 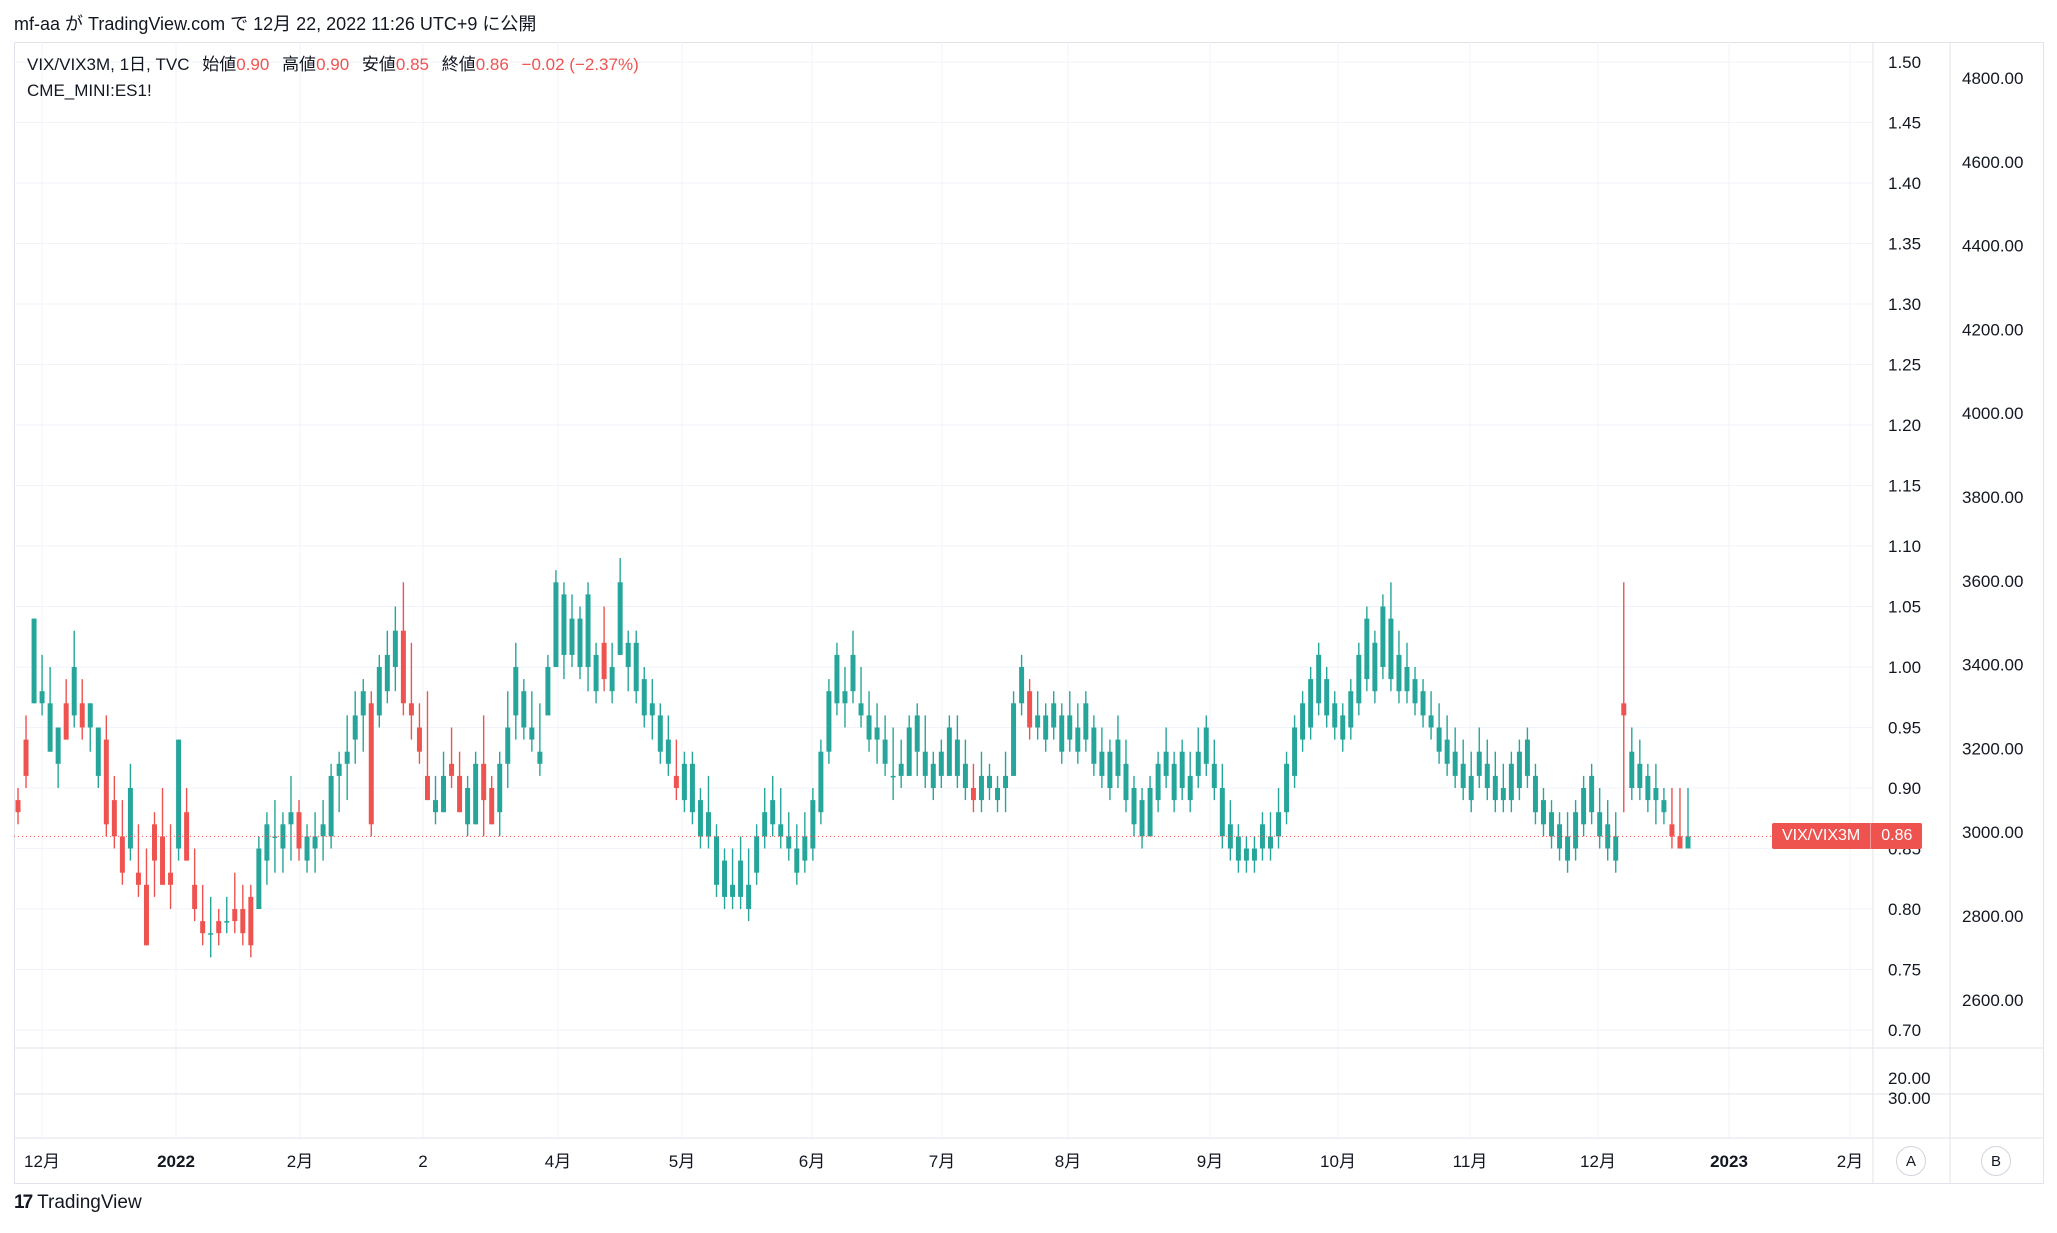 What do you see at coordinates (1904, 123) in the screenshot?
I see `left-axis-tick: 1.45` at bounding box center [1904, 123].